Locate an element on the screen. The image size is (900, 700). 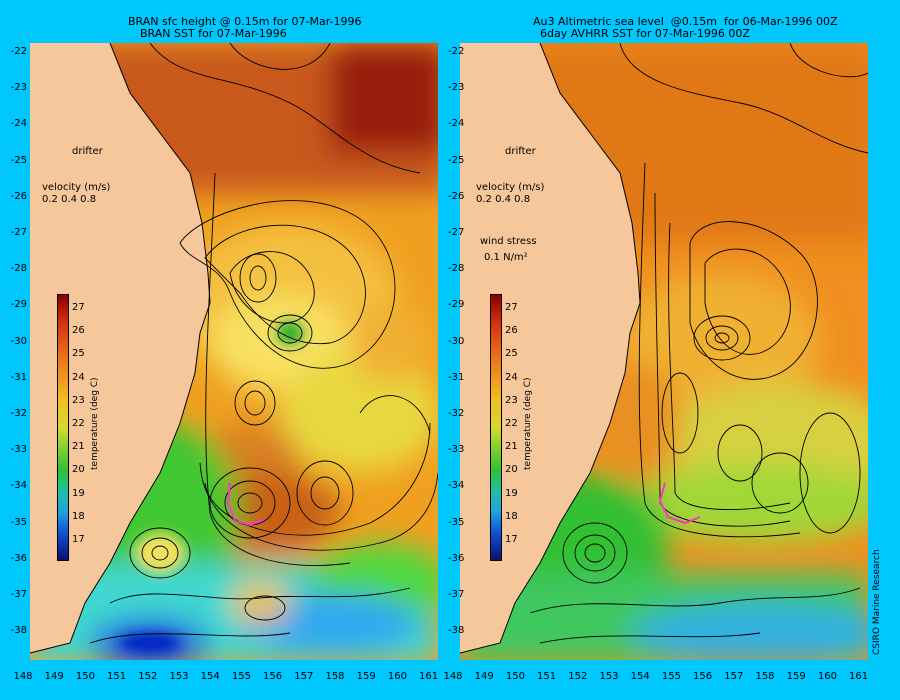
left-colorbar-tick: 18 is located at coordinates (78, 516).